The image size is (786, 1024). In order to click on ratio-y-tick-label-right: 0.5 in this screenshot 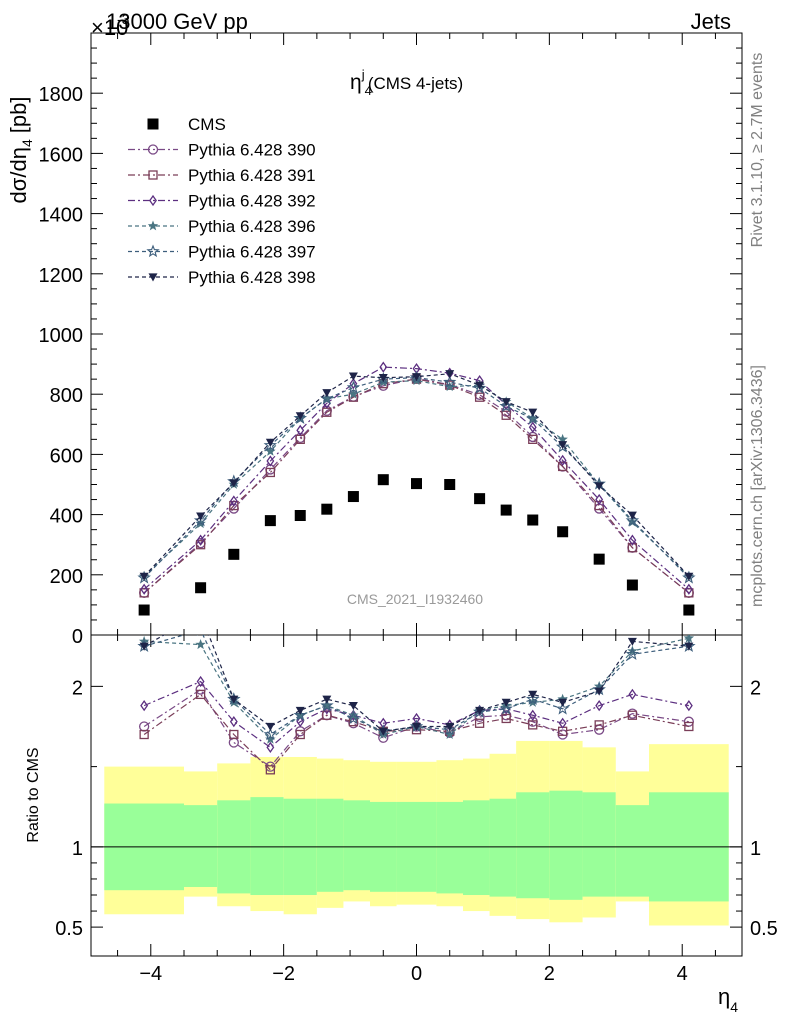, I will do `click(764, 929)`.